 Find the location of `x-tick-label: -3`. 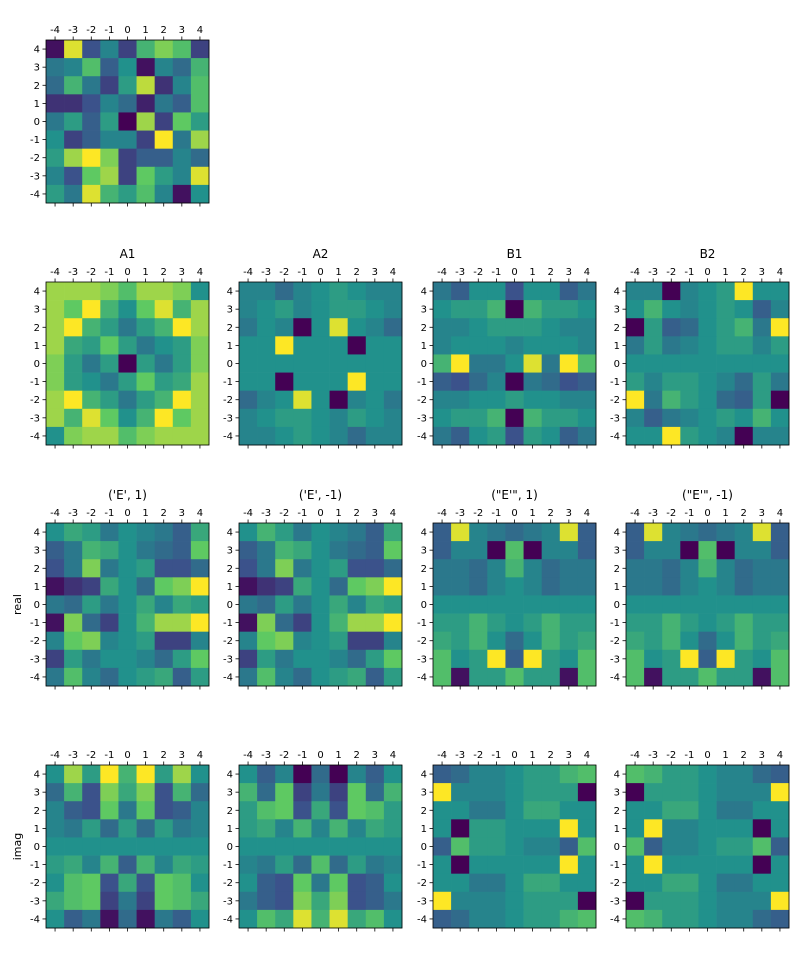

x-tick-label: -3 is located at coordinates (73, 755).